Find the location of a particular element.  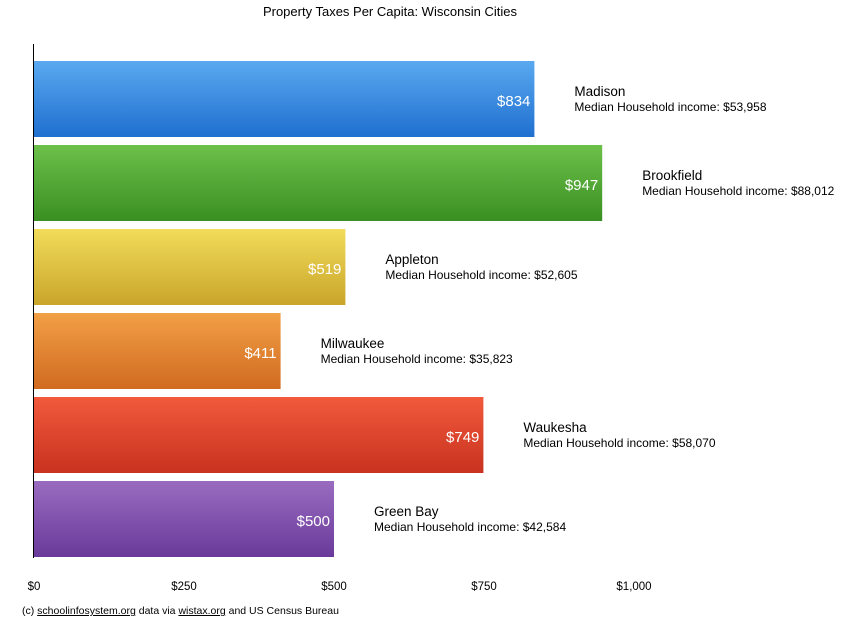

category-label: Brookfield is located at coordinates (672, 175).